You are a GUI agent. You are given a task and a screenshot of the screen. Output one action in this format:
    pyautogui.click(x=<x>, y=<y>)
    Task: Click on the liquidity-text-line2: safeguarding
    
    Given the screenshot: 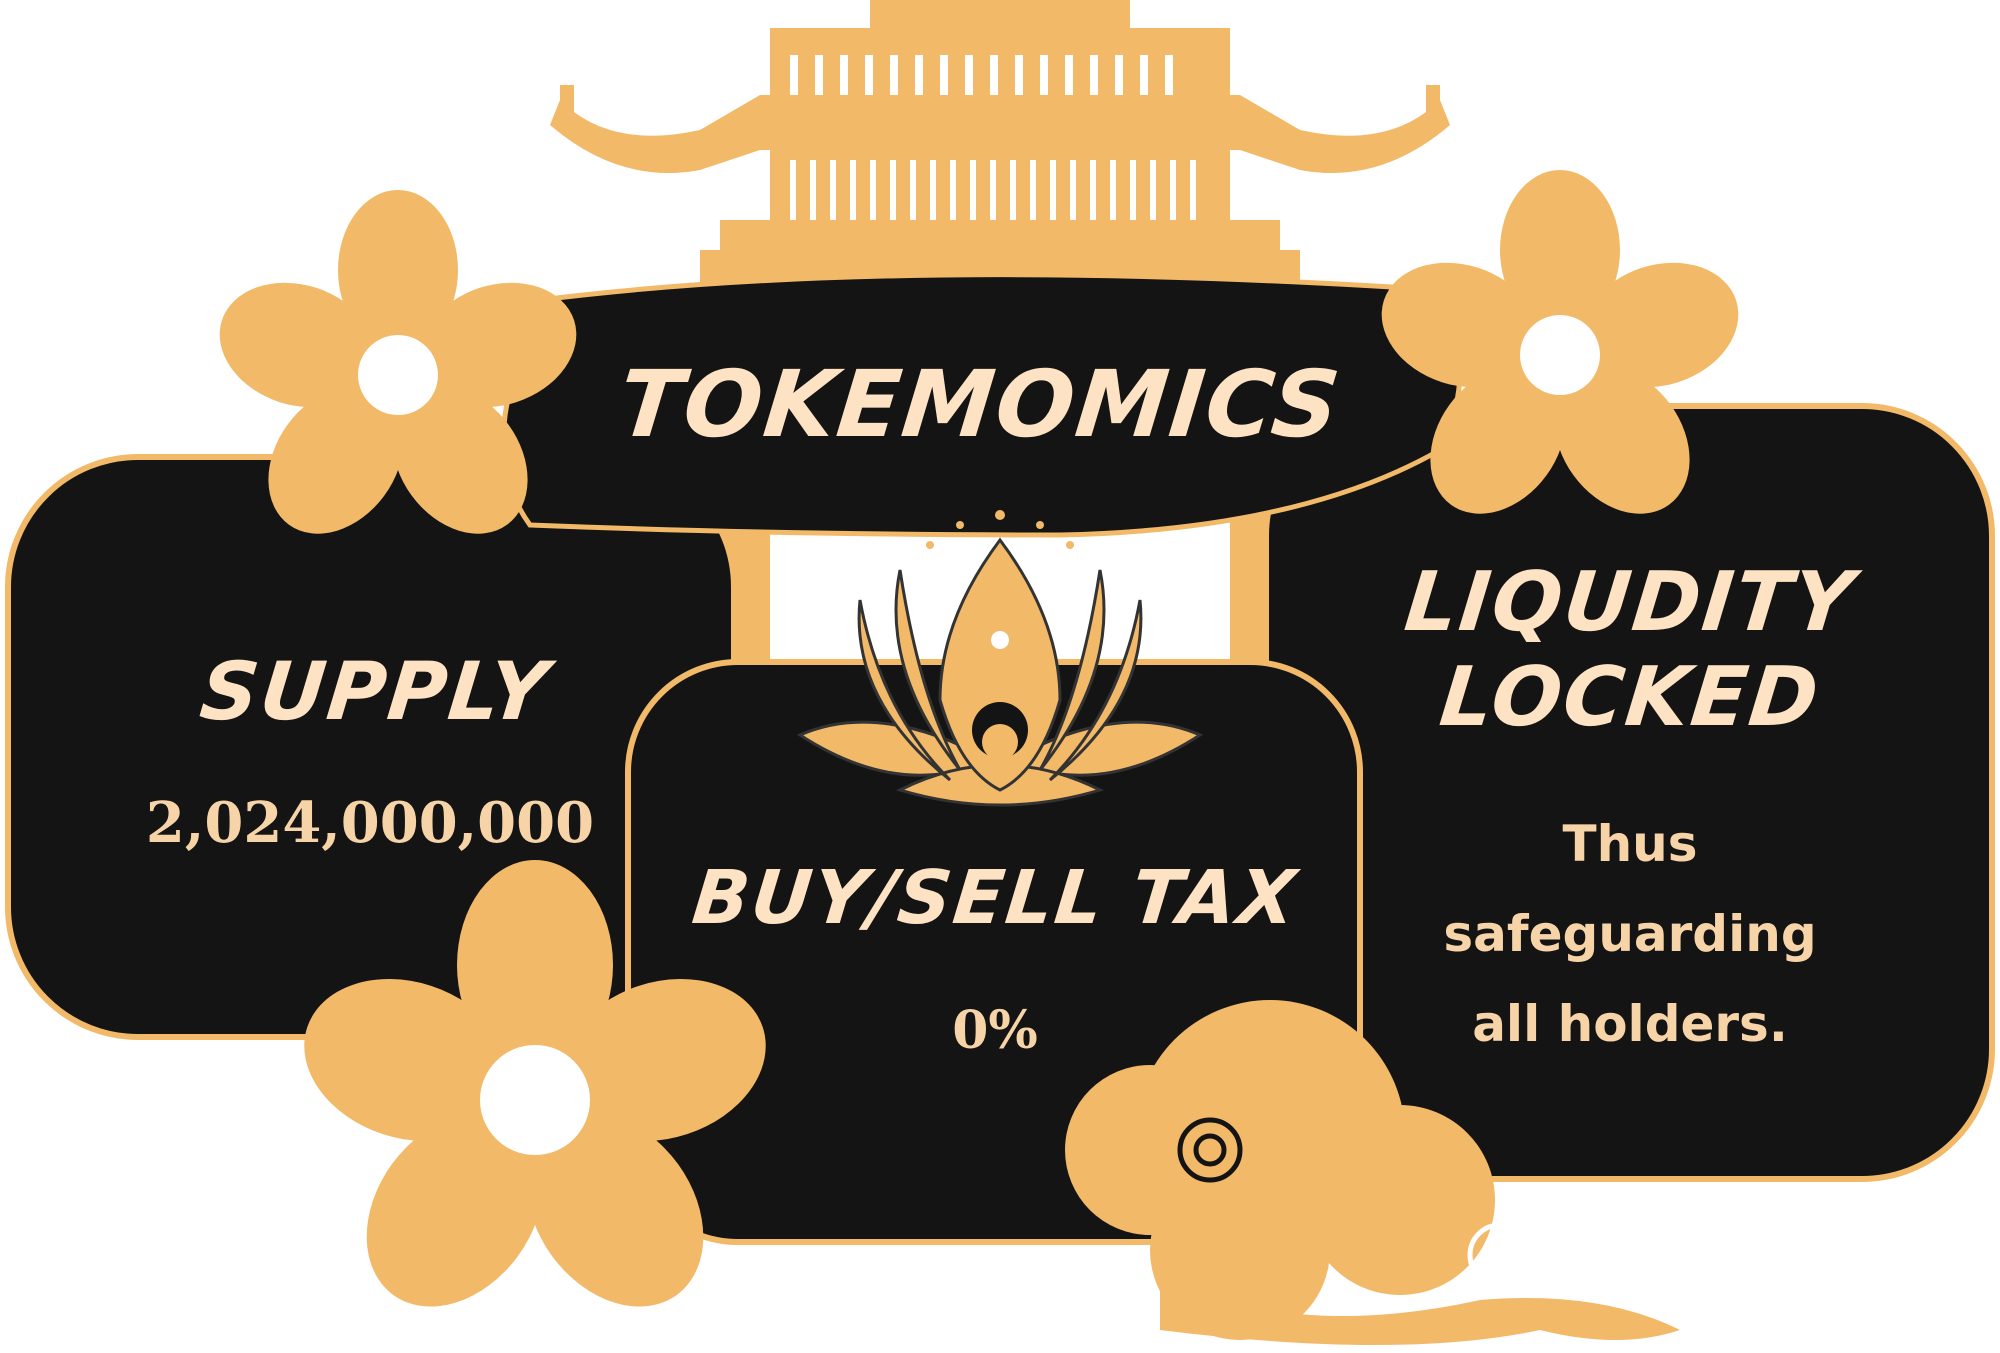 What is the action you would take?
    pyautogui.click(x=1630, y=934)
    